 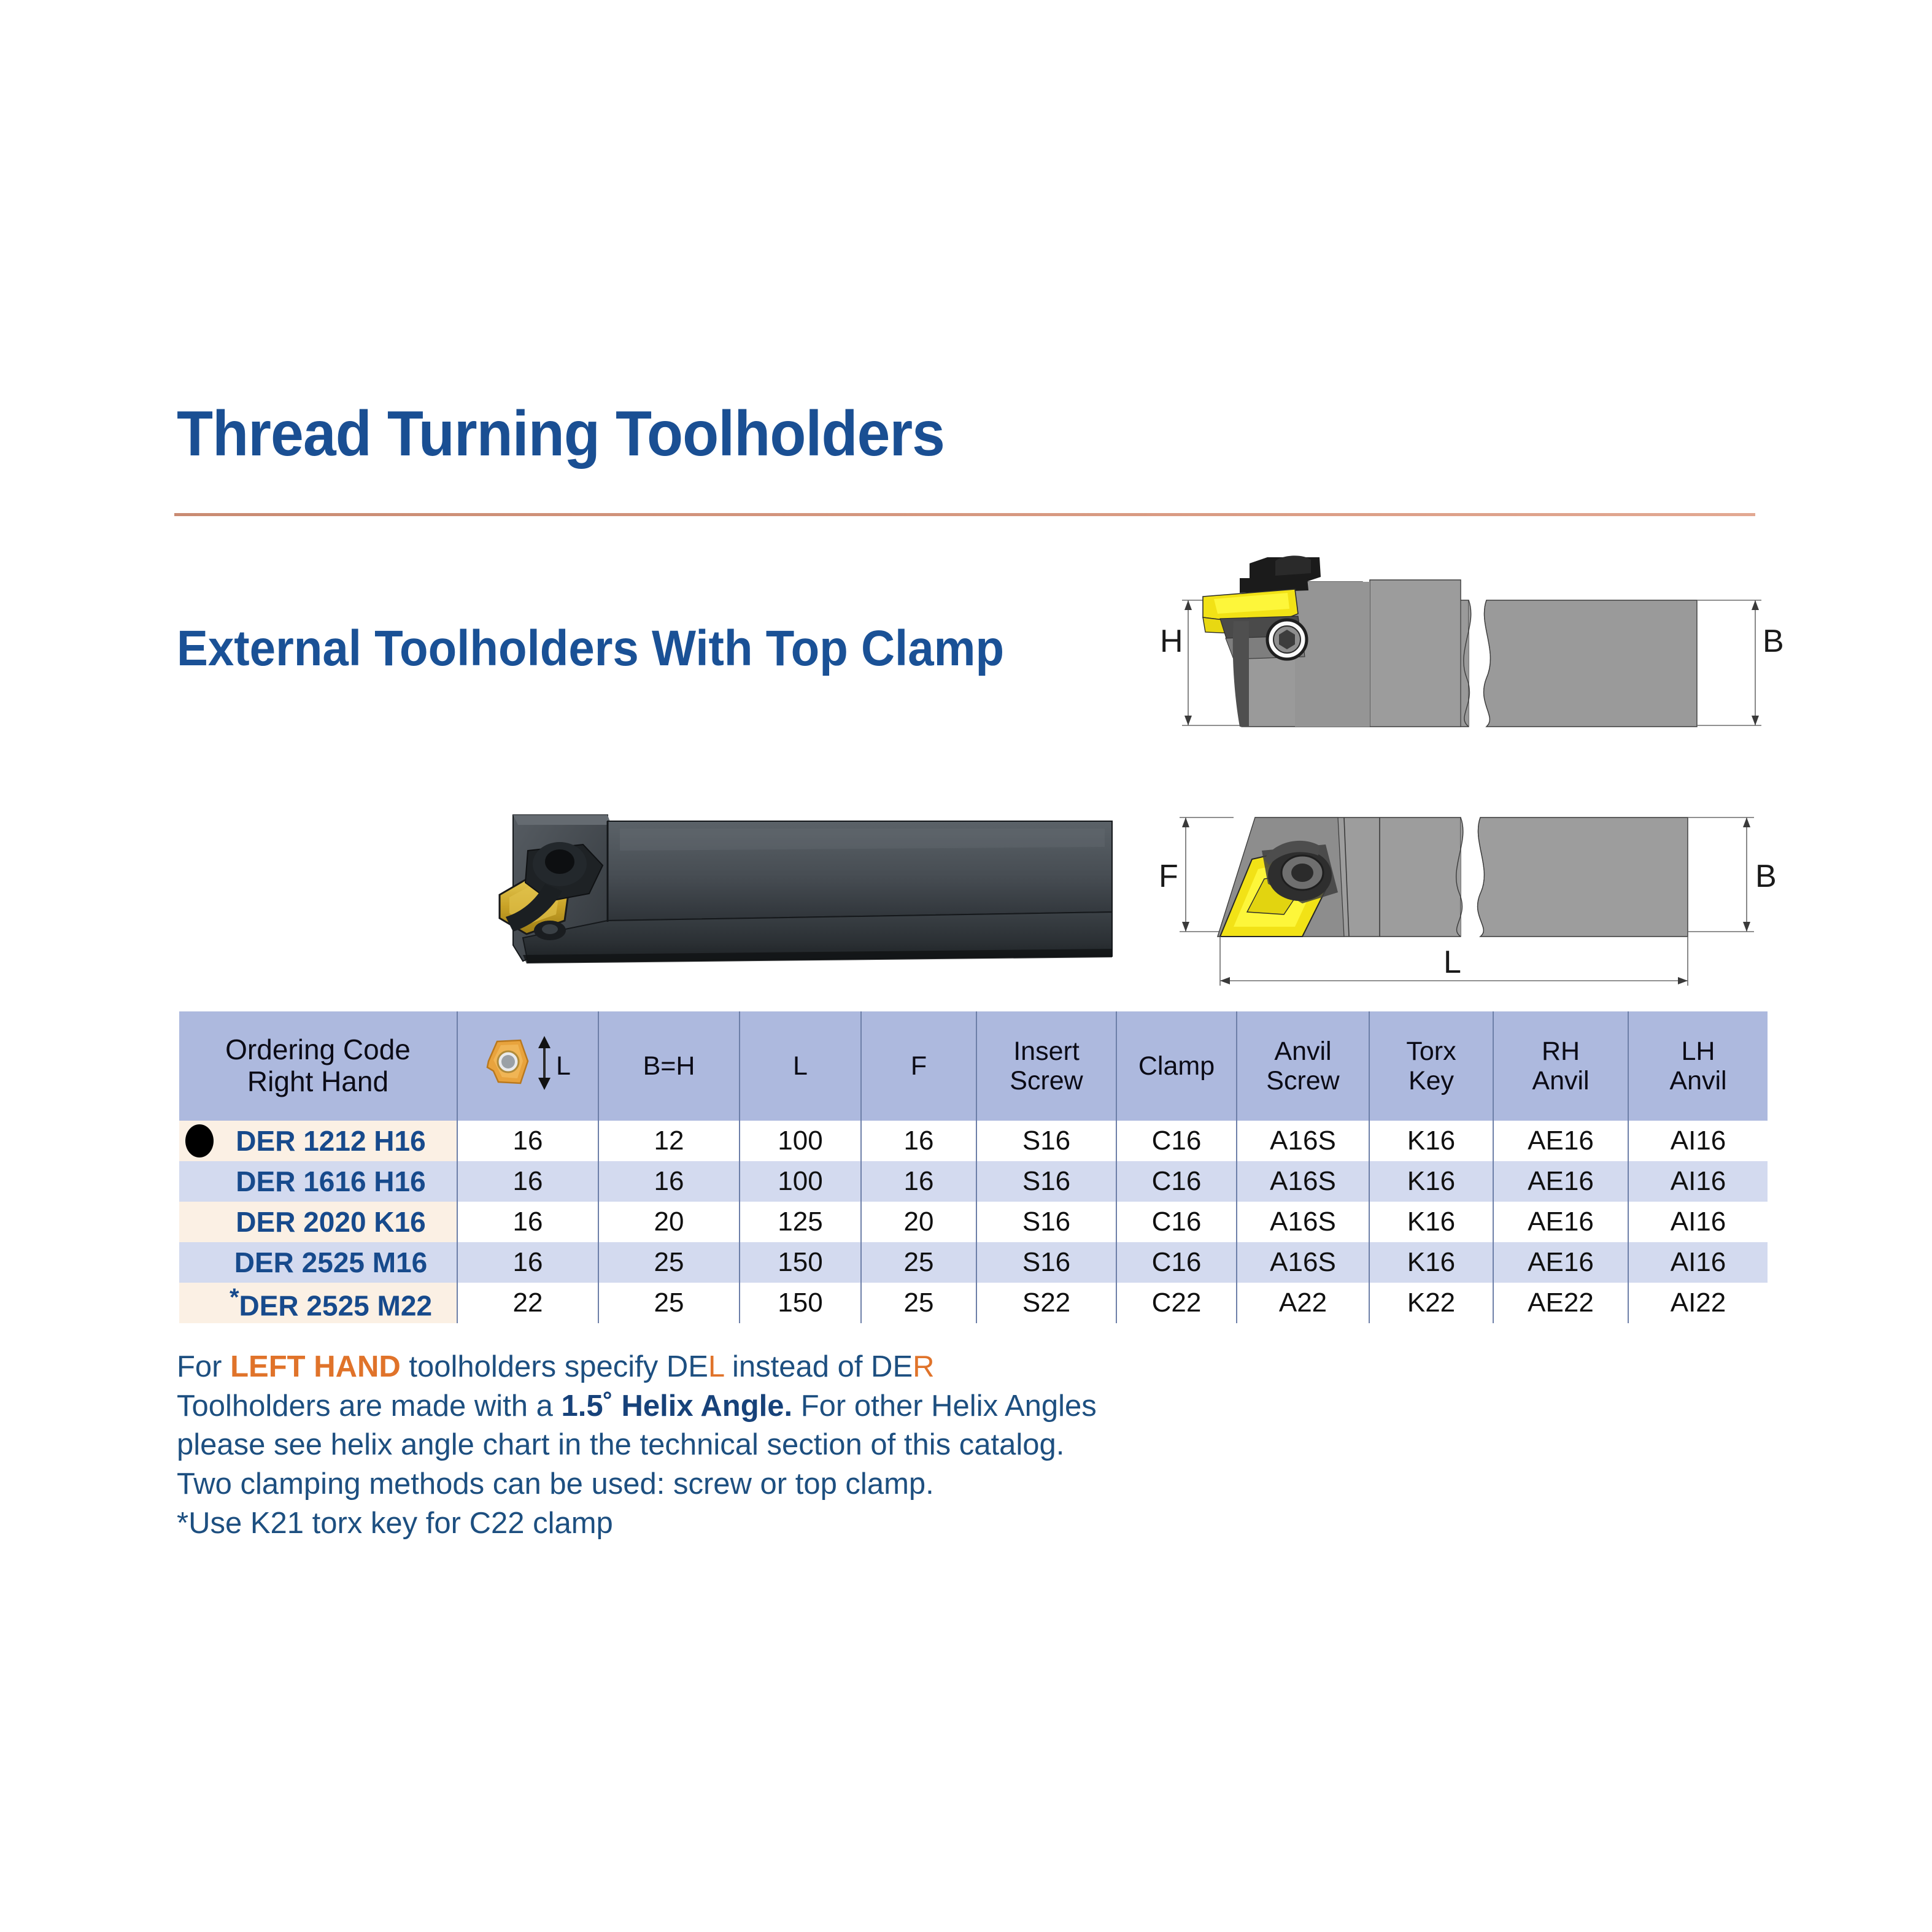 I want to click on cell-f: 16, so click(x=919, y=1181).